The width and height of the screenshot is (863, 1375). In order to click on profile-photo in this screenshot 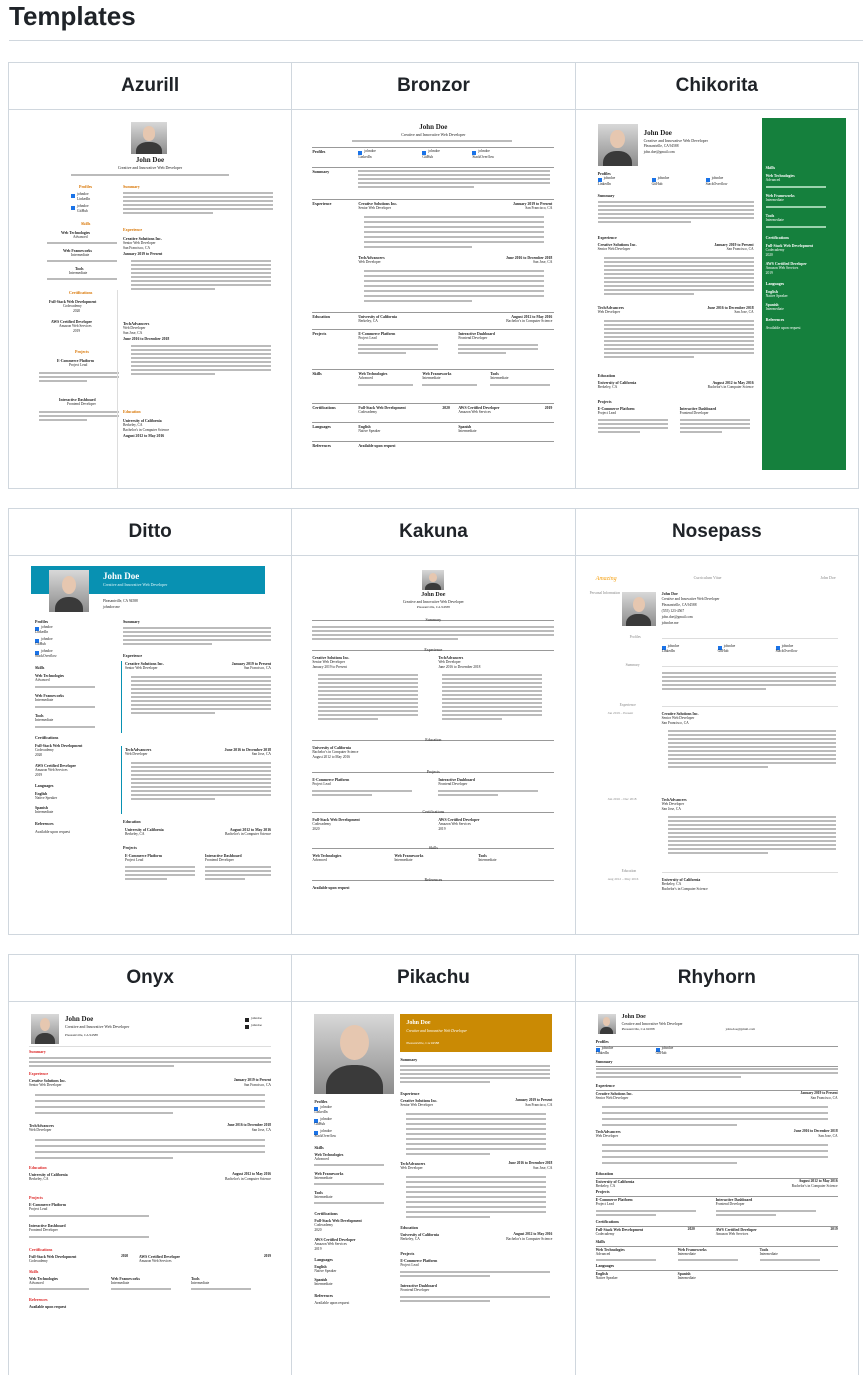, I will do `click(638, 609)`.